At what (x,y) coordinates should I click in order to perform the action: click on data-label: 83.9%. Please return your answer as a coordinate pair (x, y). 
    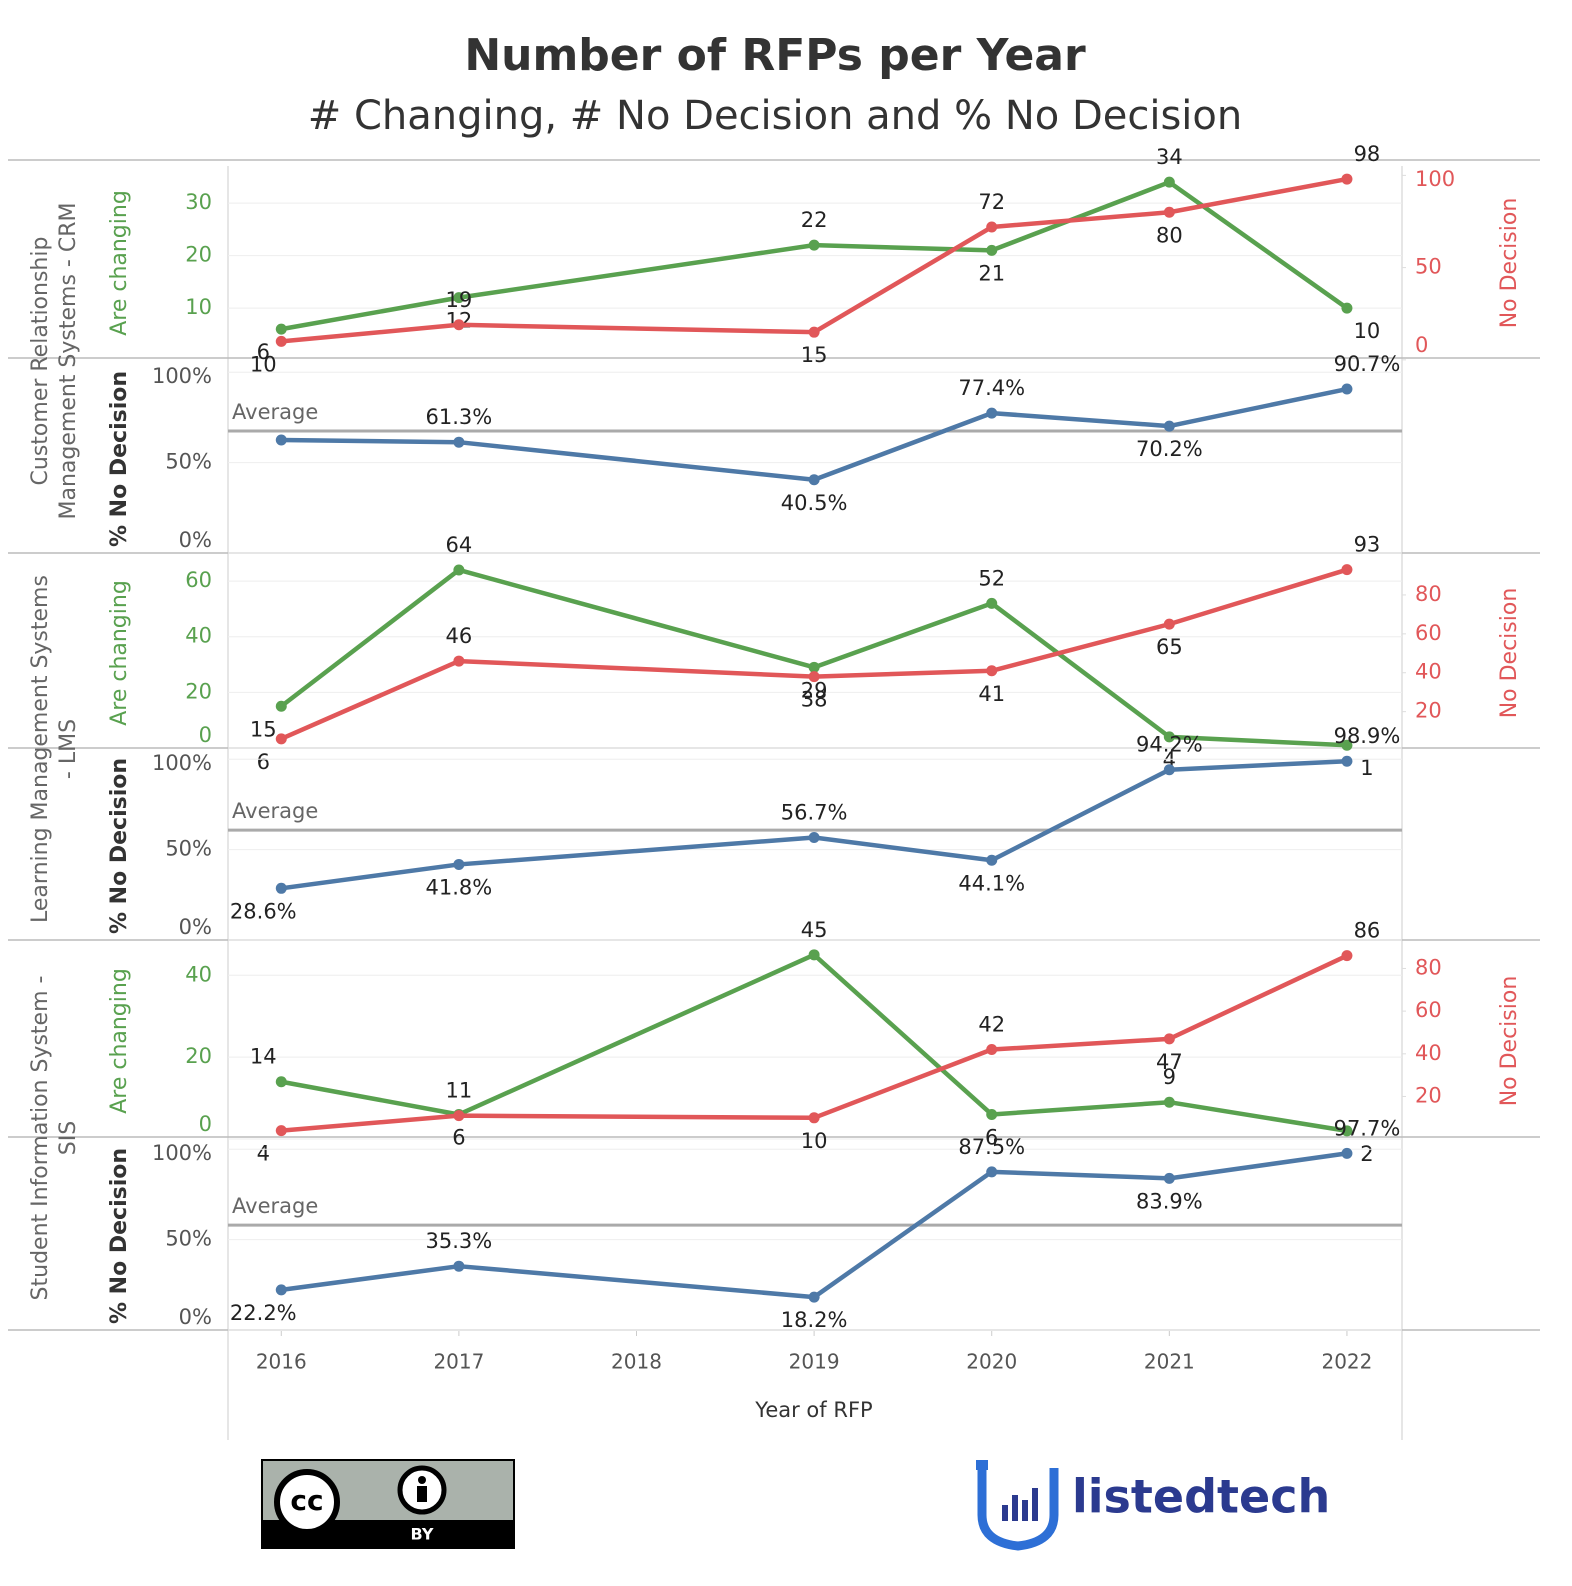
    Looking at the image, I should click on (1169, 1201).